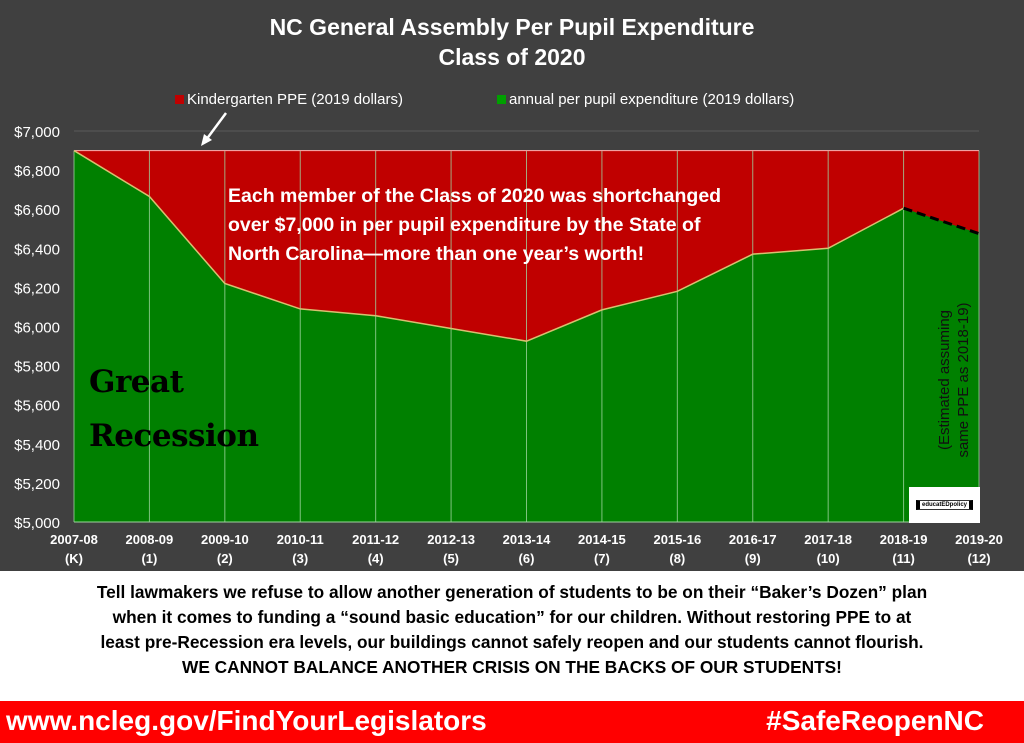  I want to click on legend-swatch-red, so click(179, 99).